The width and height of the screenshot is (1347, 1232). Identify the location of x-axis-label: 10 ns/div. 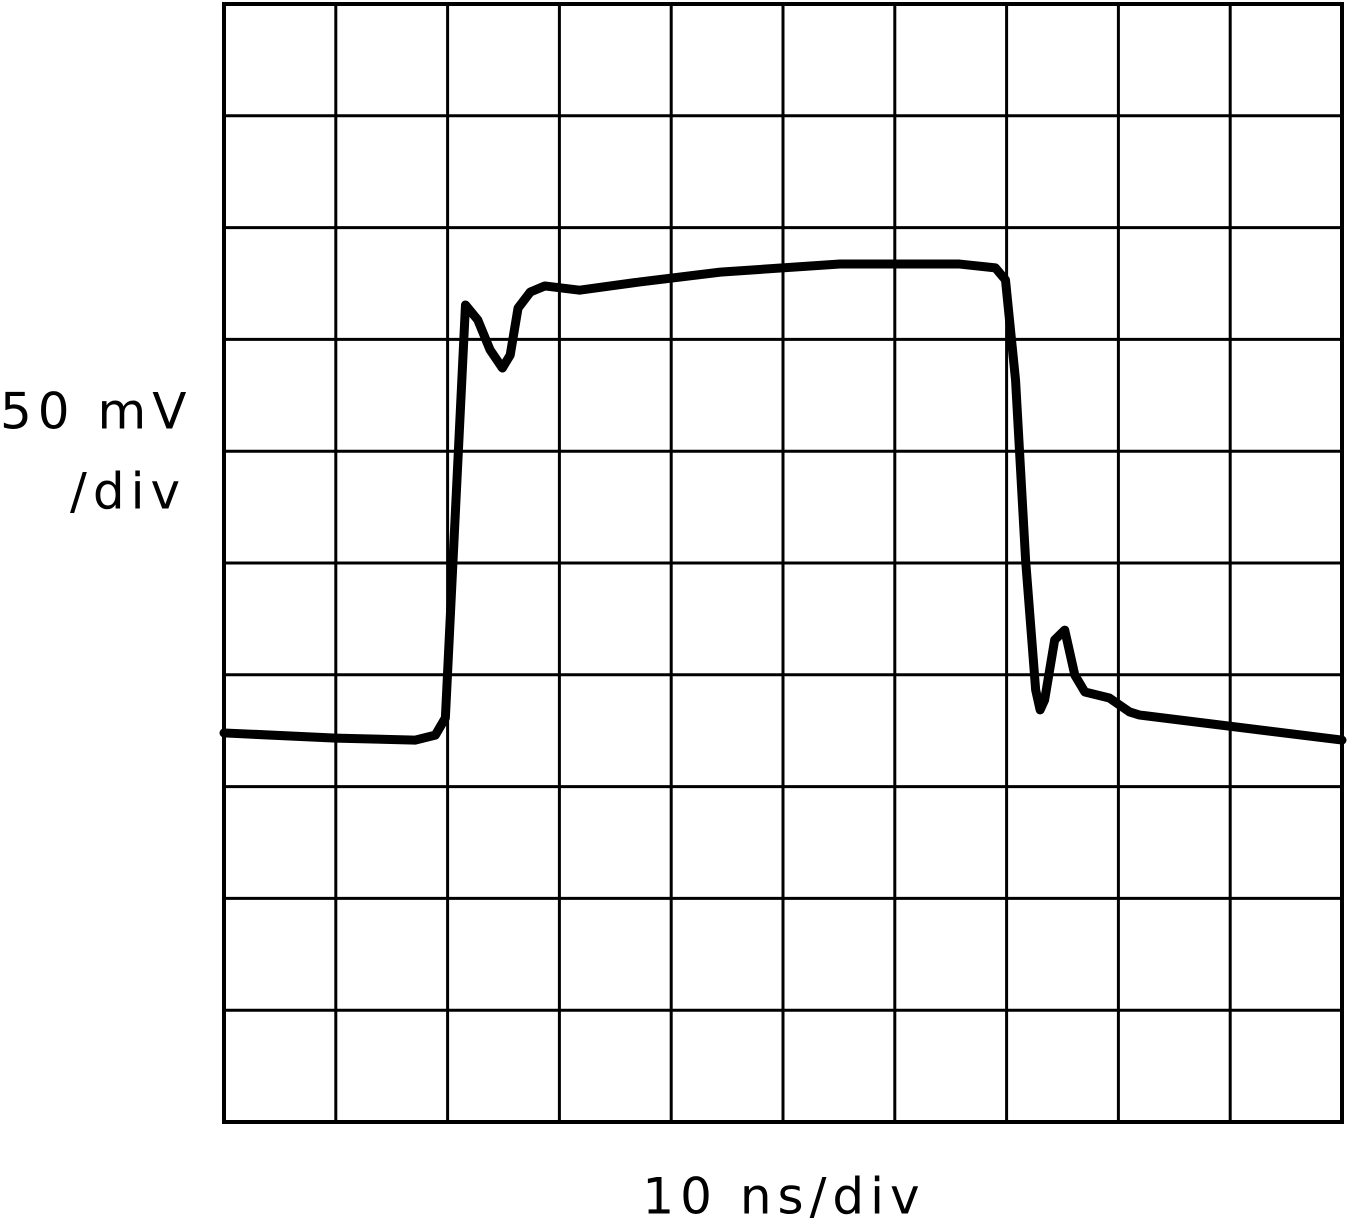
(783, 1197).